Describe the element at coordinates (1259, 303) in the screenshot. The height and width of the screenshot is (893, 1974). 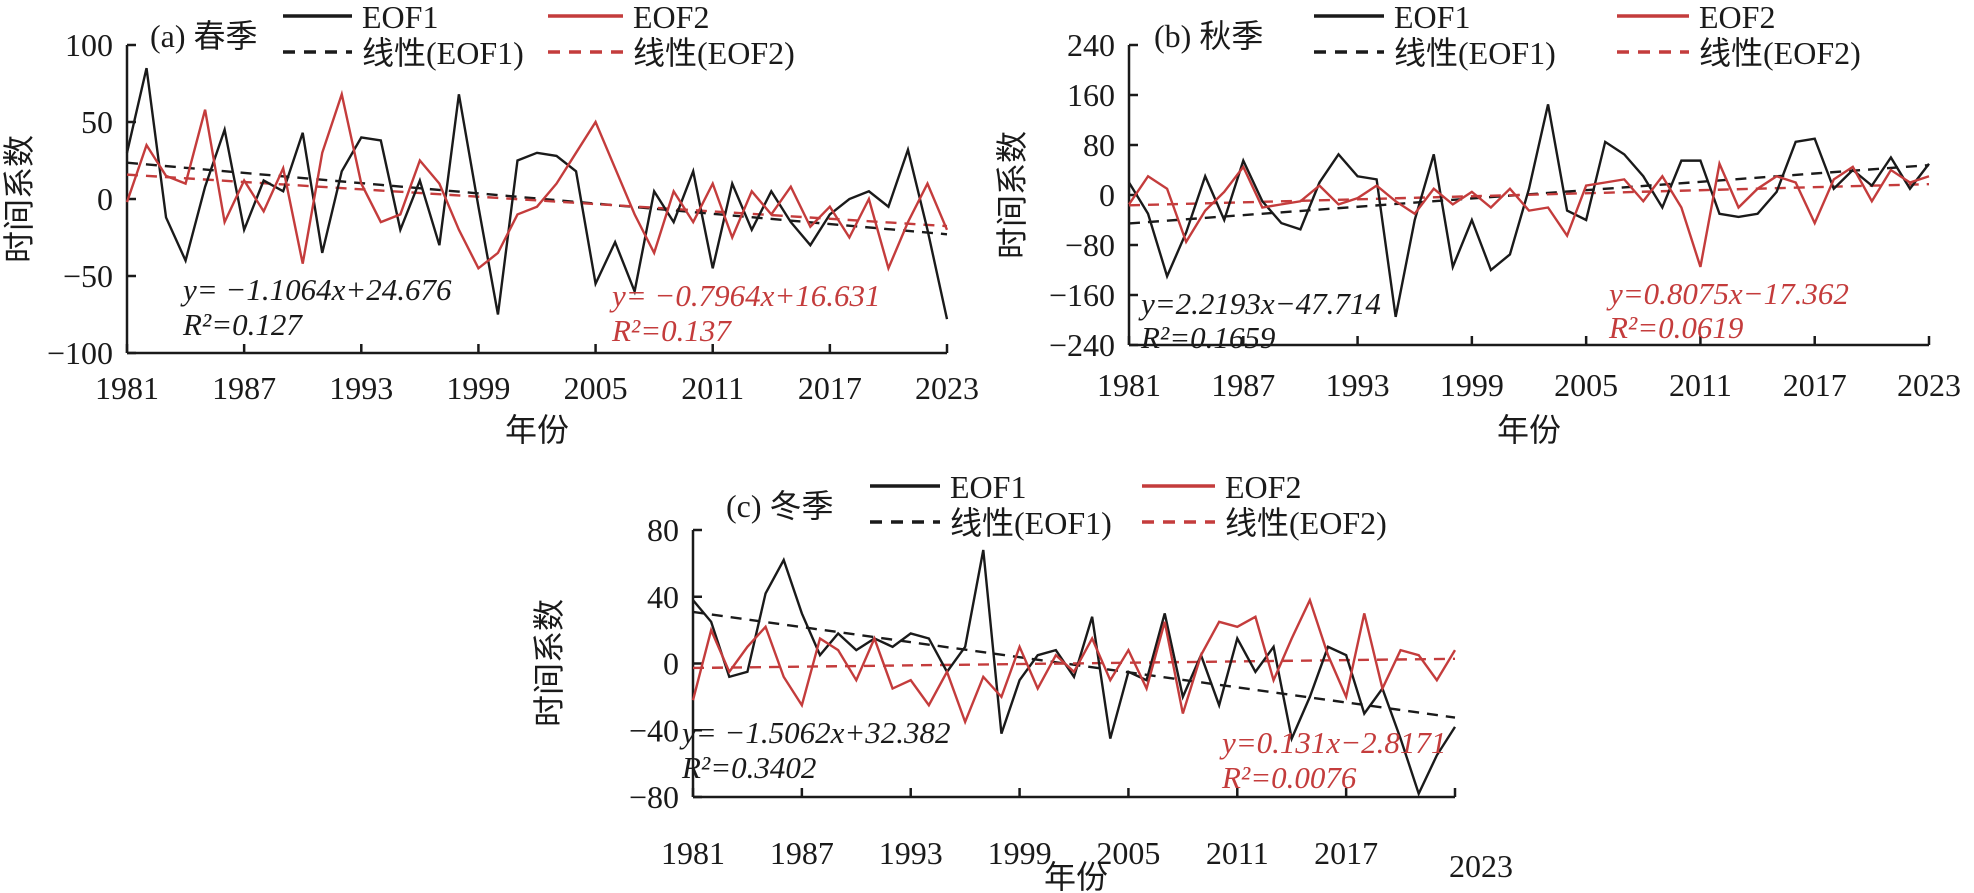
I see `equation-eof1: y=2.2193x−47.714` at that location.